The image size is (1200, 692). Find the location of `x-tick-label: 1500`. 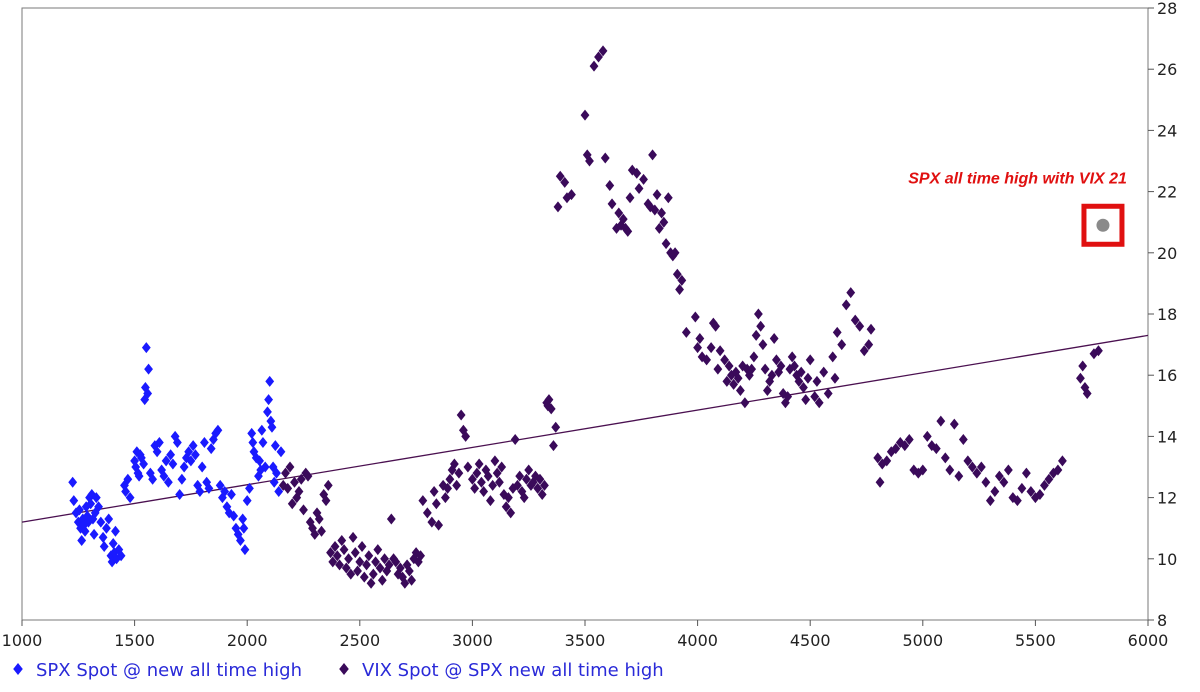

x-tick-label: 1500 is located at coordinates (134, 640).